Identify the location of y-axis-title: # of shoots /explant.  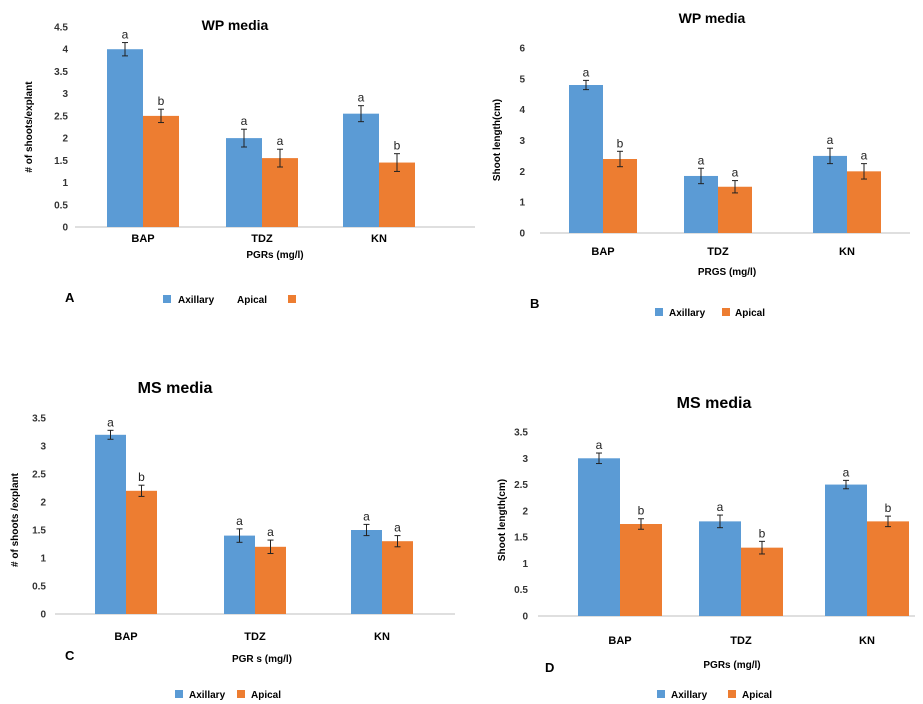
(15, 519).